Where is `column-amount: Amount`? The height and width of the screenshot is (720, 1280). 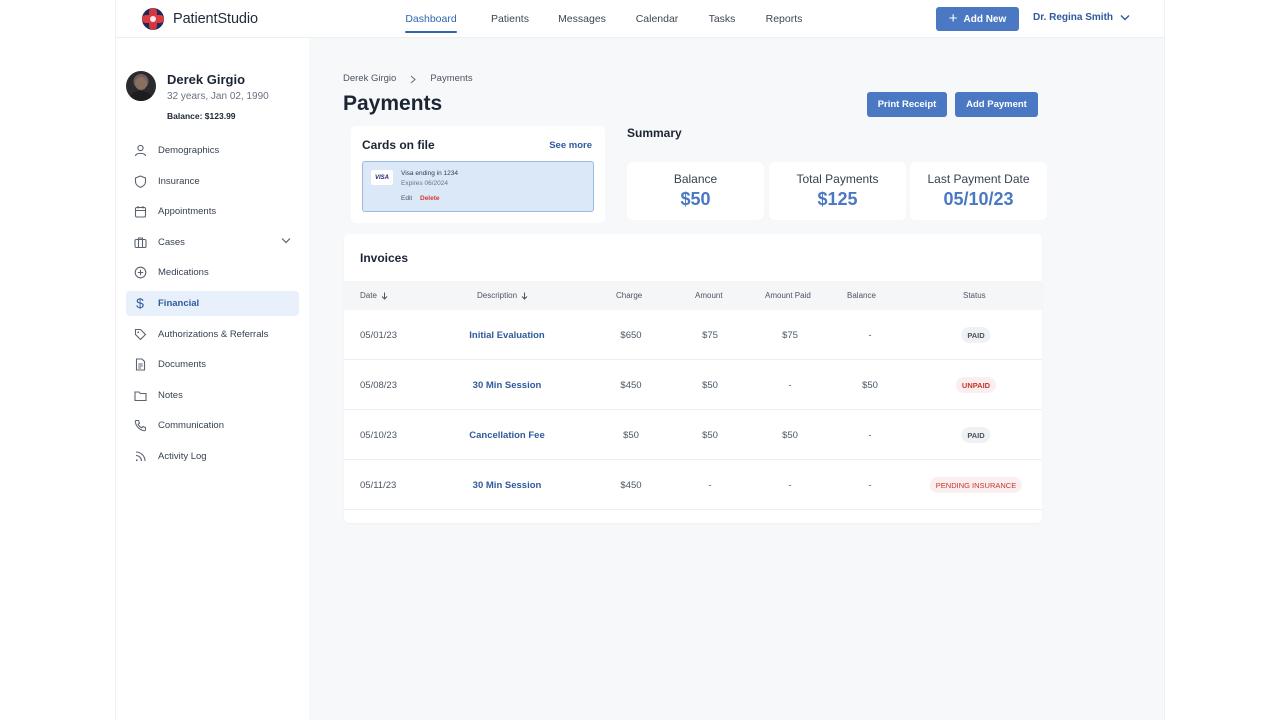 column-amount: Amount is located at coordinates (709, 295).